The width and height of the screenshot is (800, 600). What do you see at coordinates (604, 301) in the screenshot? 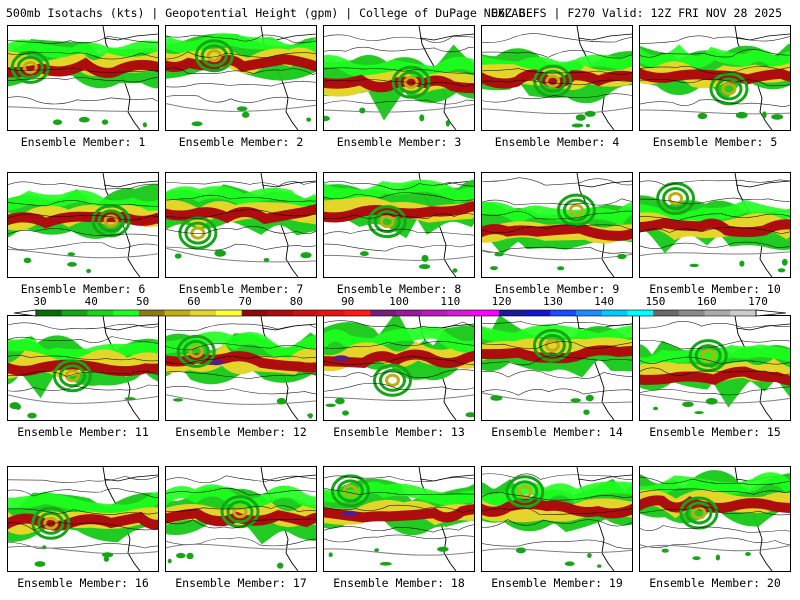
I see `colorbar-tick-label: 140` at bounding box center [604, 301].